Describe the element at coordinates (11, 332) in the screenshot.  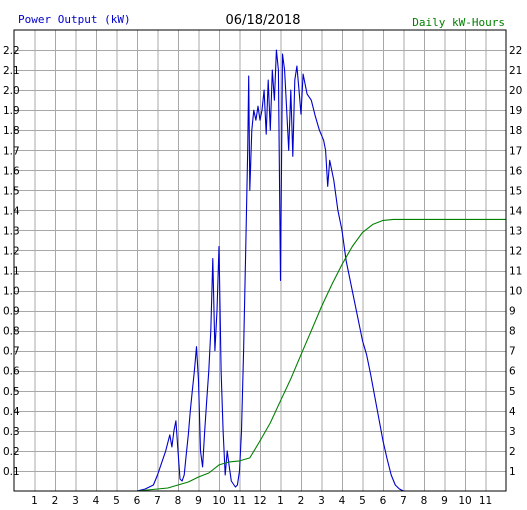
I see `power-tick-label: 0.8` at that location.